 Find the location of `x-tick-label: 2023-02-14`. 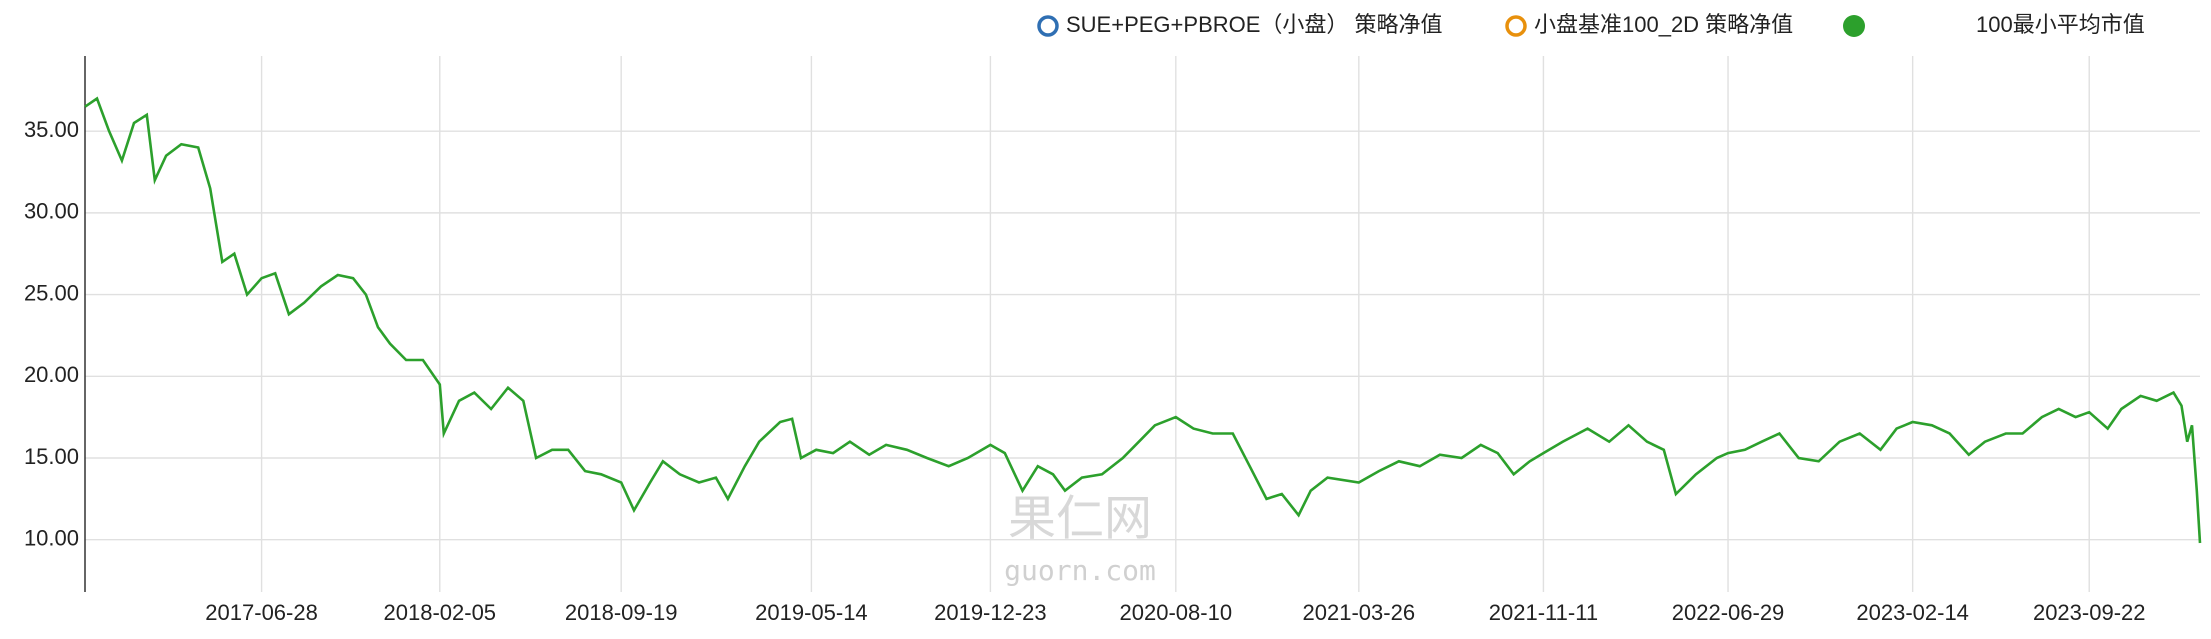

x-tick-label: 2023-02-14 is located at coordinates (1912, 612).